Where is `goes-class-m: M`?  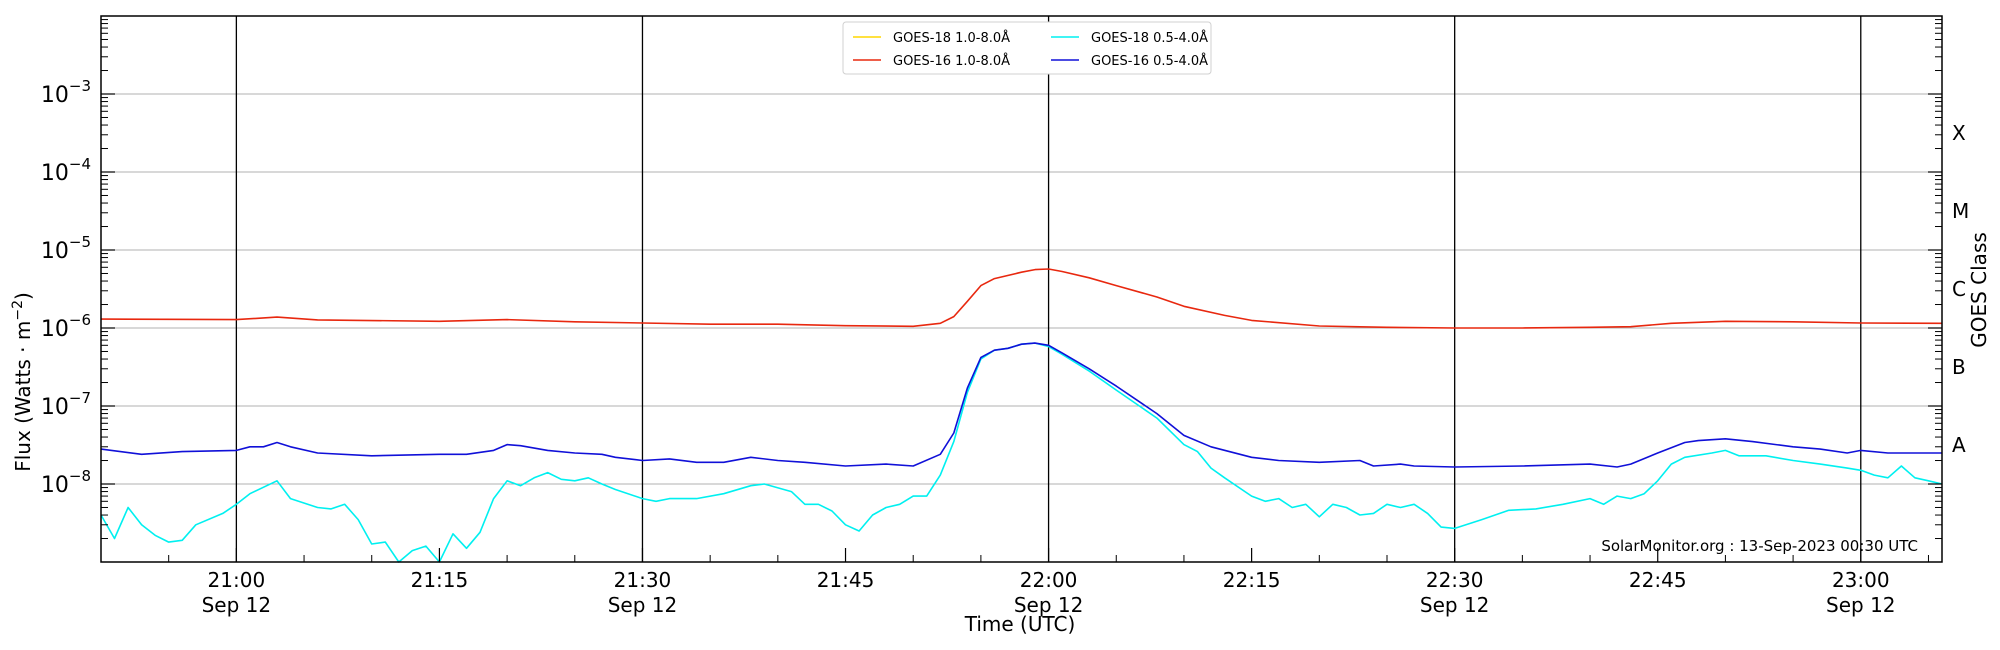 goes-class-m: M is located at coordinates (1960, 211).